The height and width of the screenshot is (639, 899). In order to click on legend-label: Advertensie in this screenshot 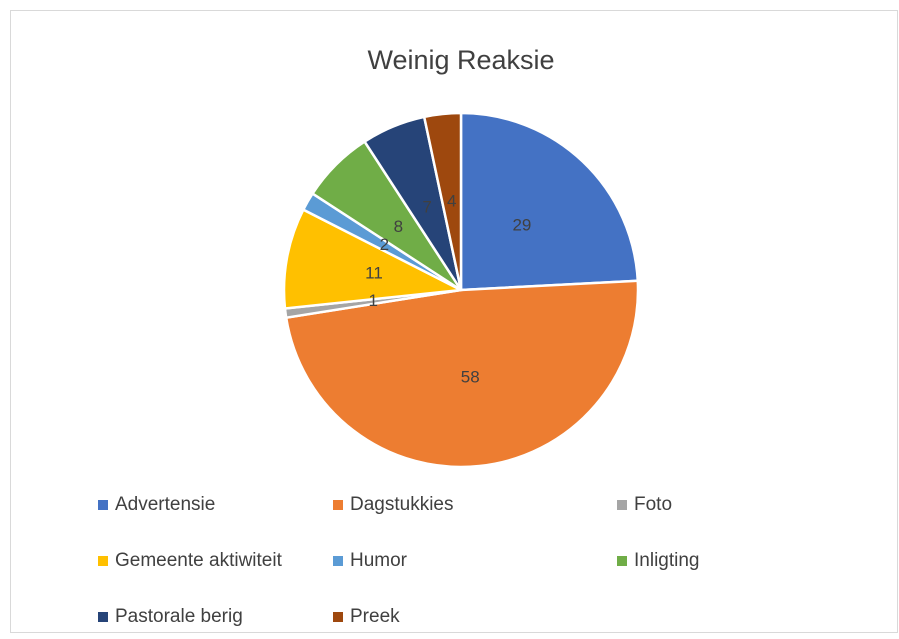, I will do `click(165, 504)`.